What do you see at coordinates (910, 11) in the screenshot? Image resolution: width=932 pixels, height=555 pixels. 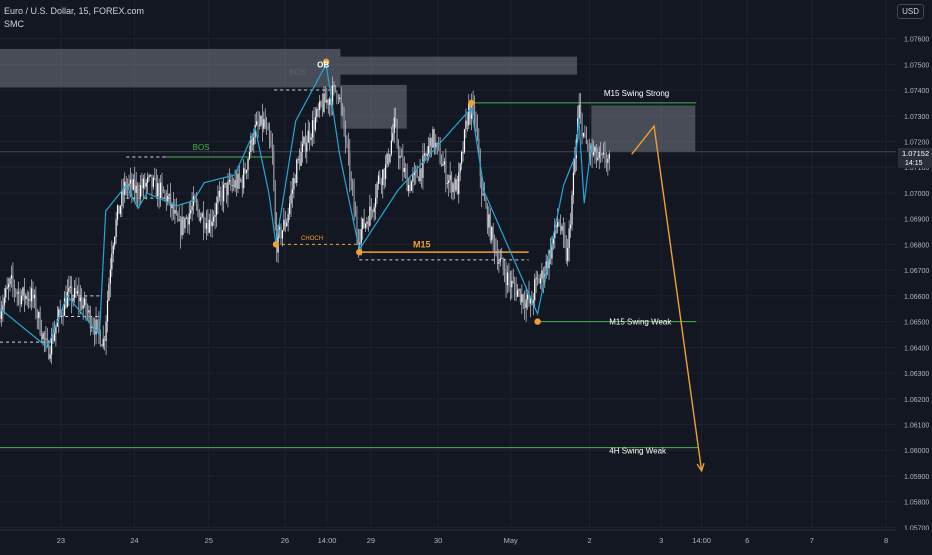 I see `currency-button: USD` at bounding box center [910, 11].